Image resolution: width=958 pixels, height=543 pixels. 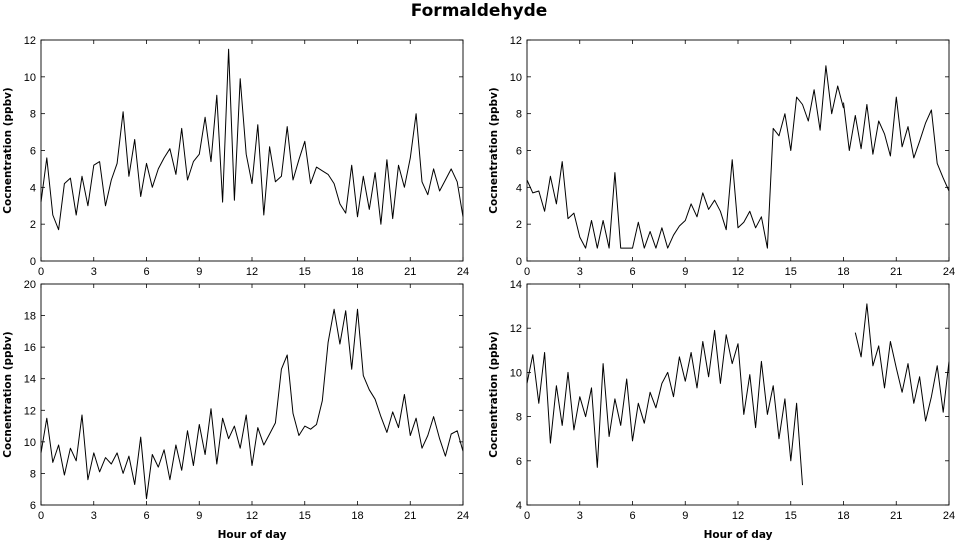 What do you see at coordinates (479, 11) in the screenshot?
I see `figure-title: Formaldehyde` at bounding box center [479, 11].